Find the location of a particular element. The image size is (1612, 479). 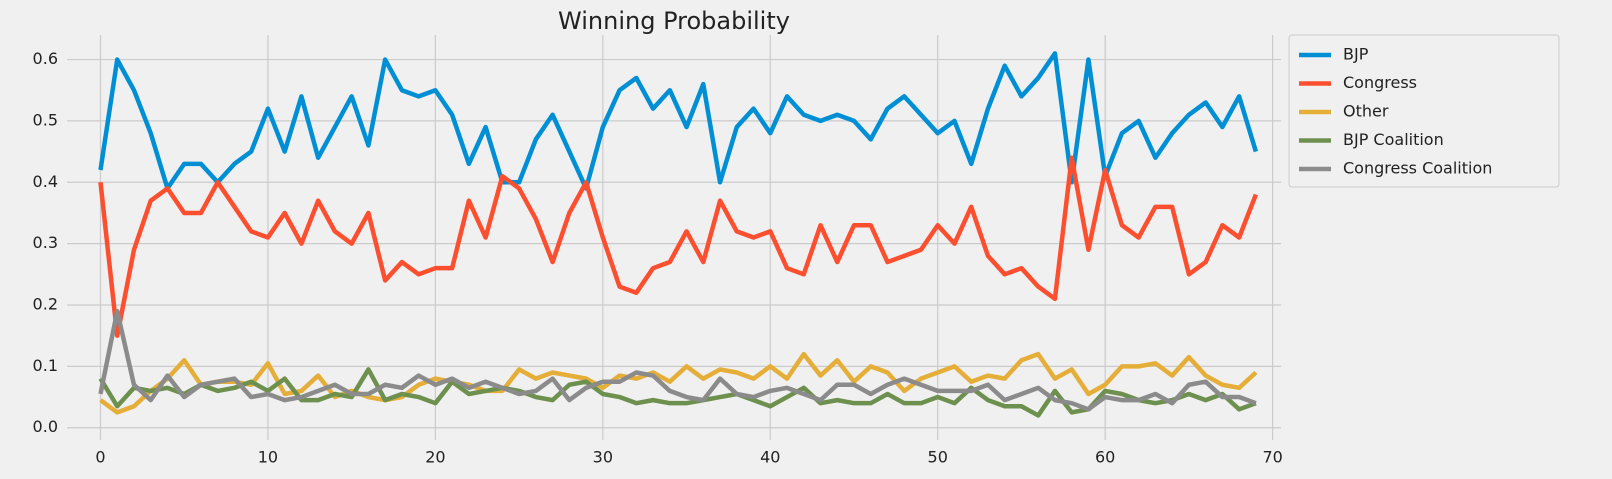

y-tick-label: 0.0 is located at coordinates (45, 426).